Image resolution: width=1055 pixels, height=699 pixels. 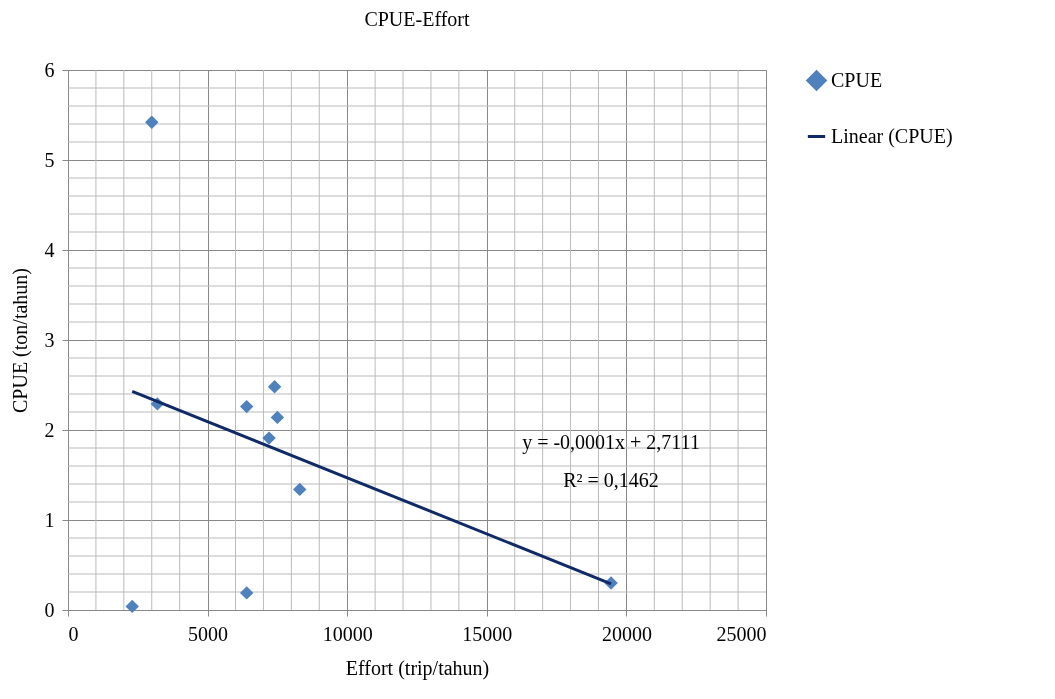 What do you see at coordinates (49, 339) in the screenshot?
I see `y-tick-label: 3` at bounding box center [49, 339].